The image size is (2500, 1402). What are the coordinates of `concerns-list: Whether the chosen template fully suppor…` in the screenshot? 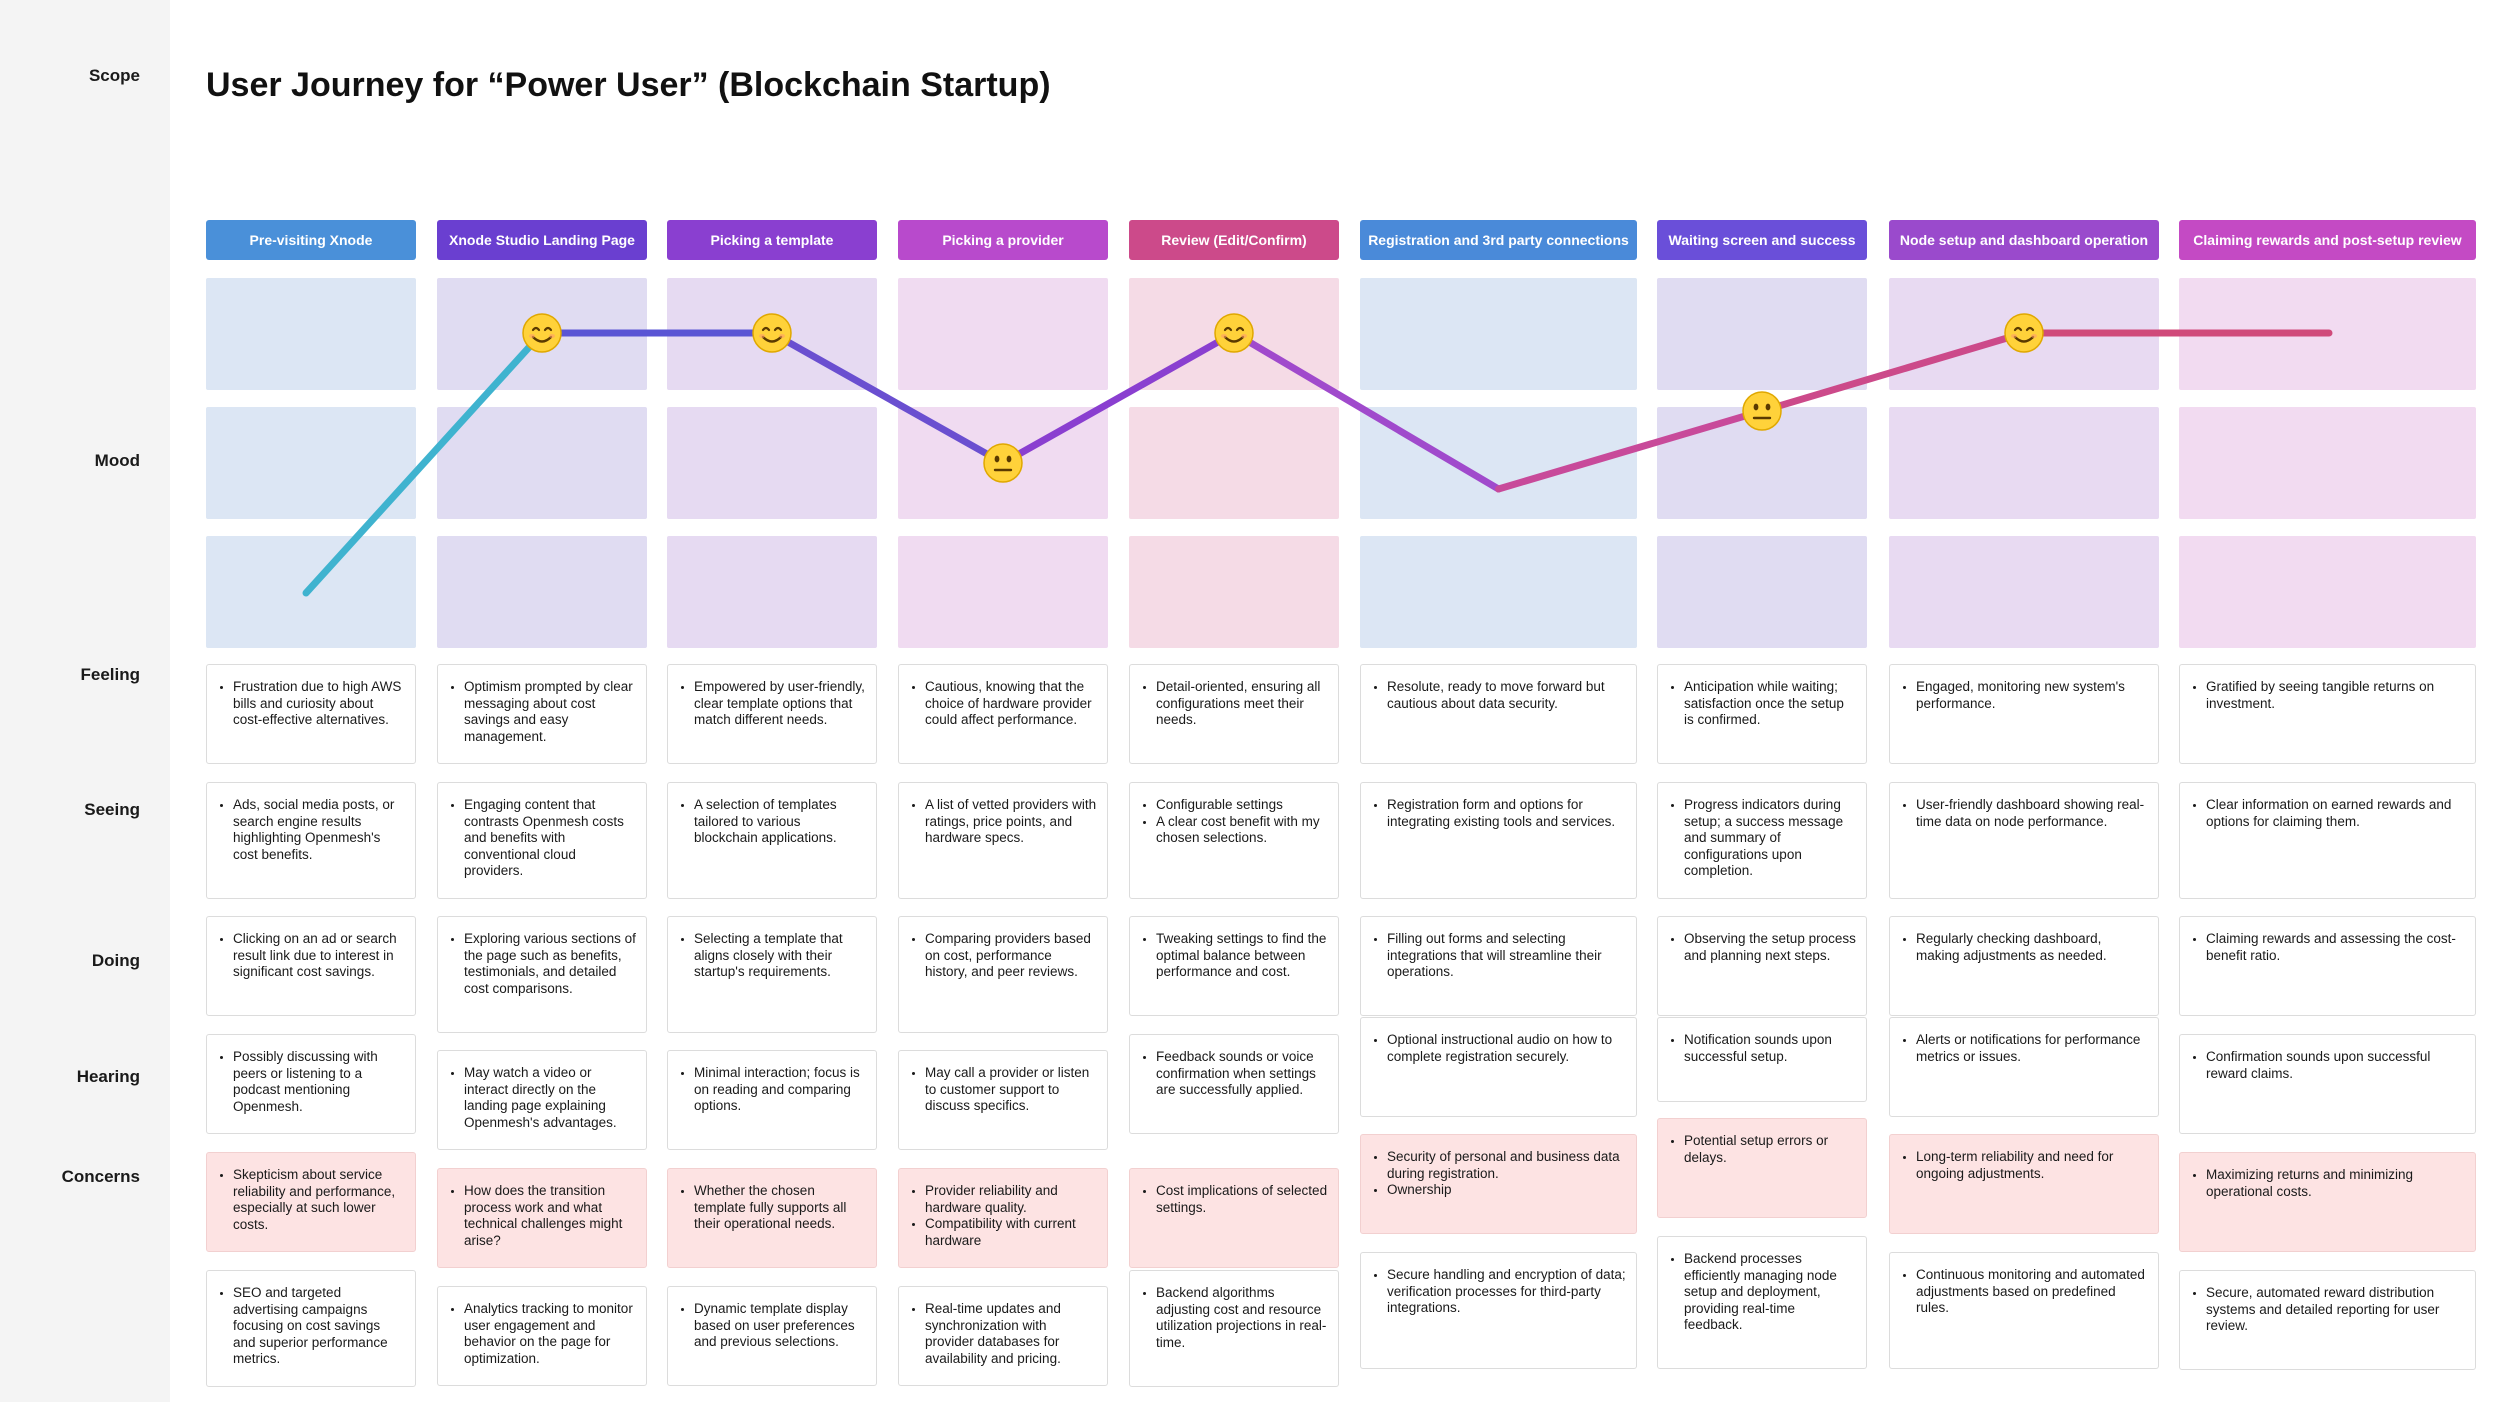 It's located at (772, 1208).